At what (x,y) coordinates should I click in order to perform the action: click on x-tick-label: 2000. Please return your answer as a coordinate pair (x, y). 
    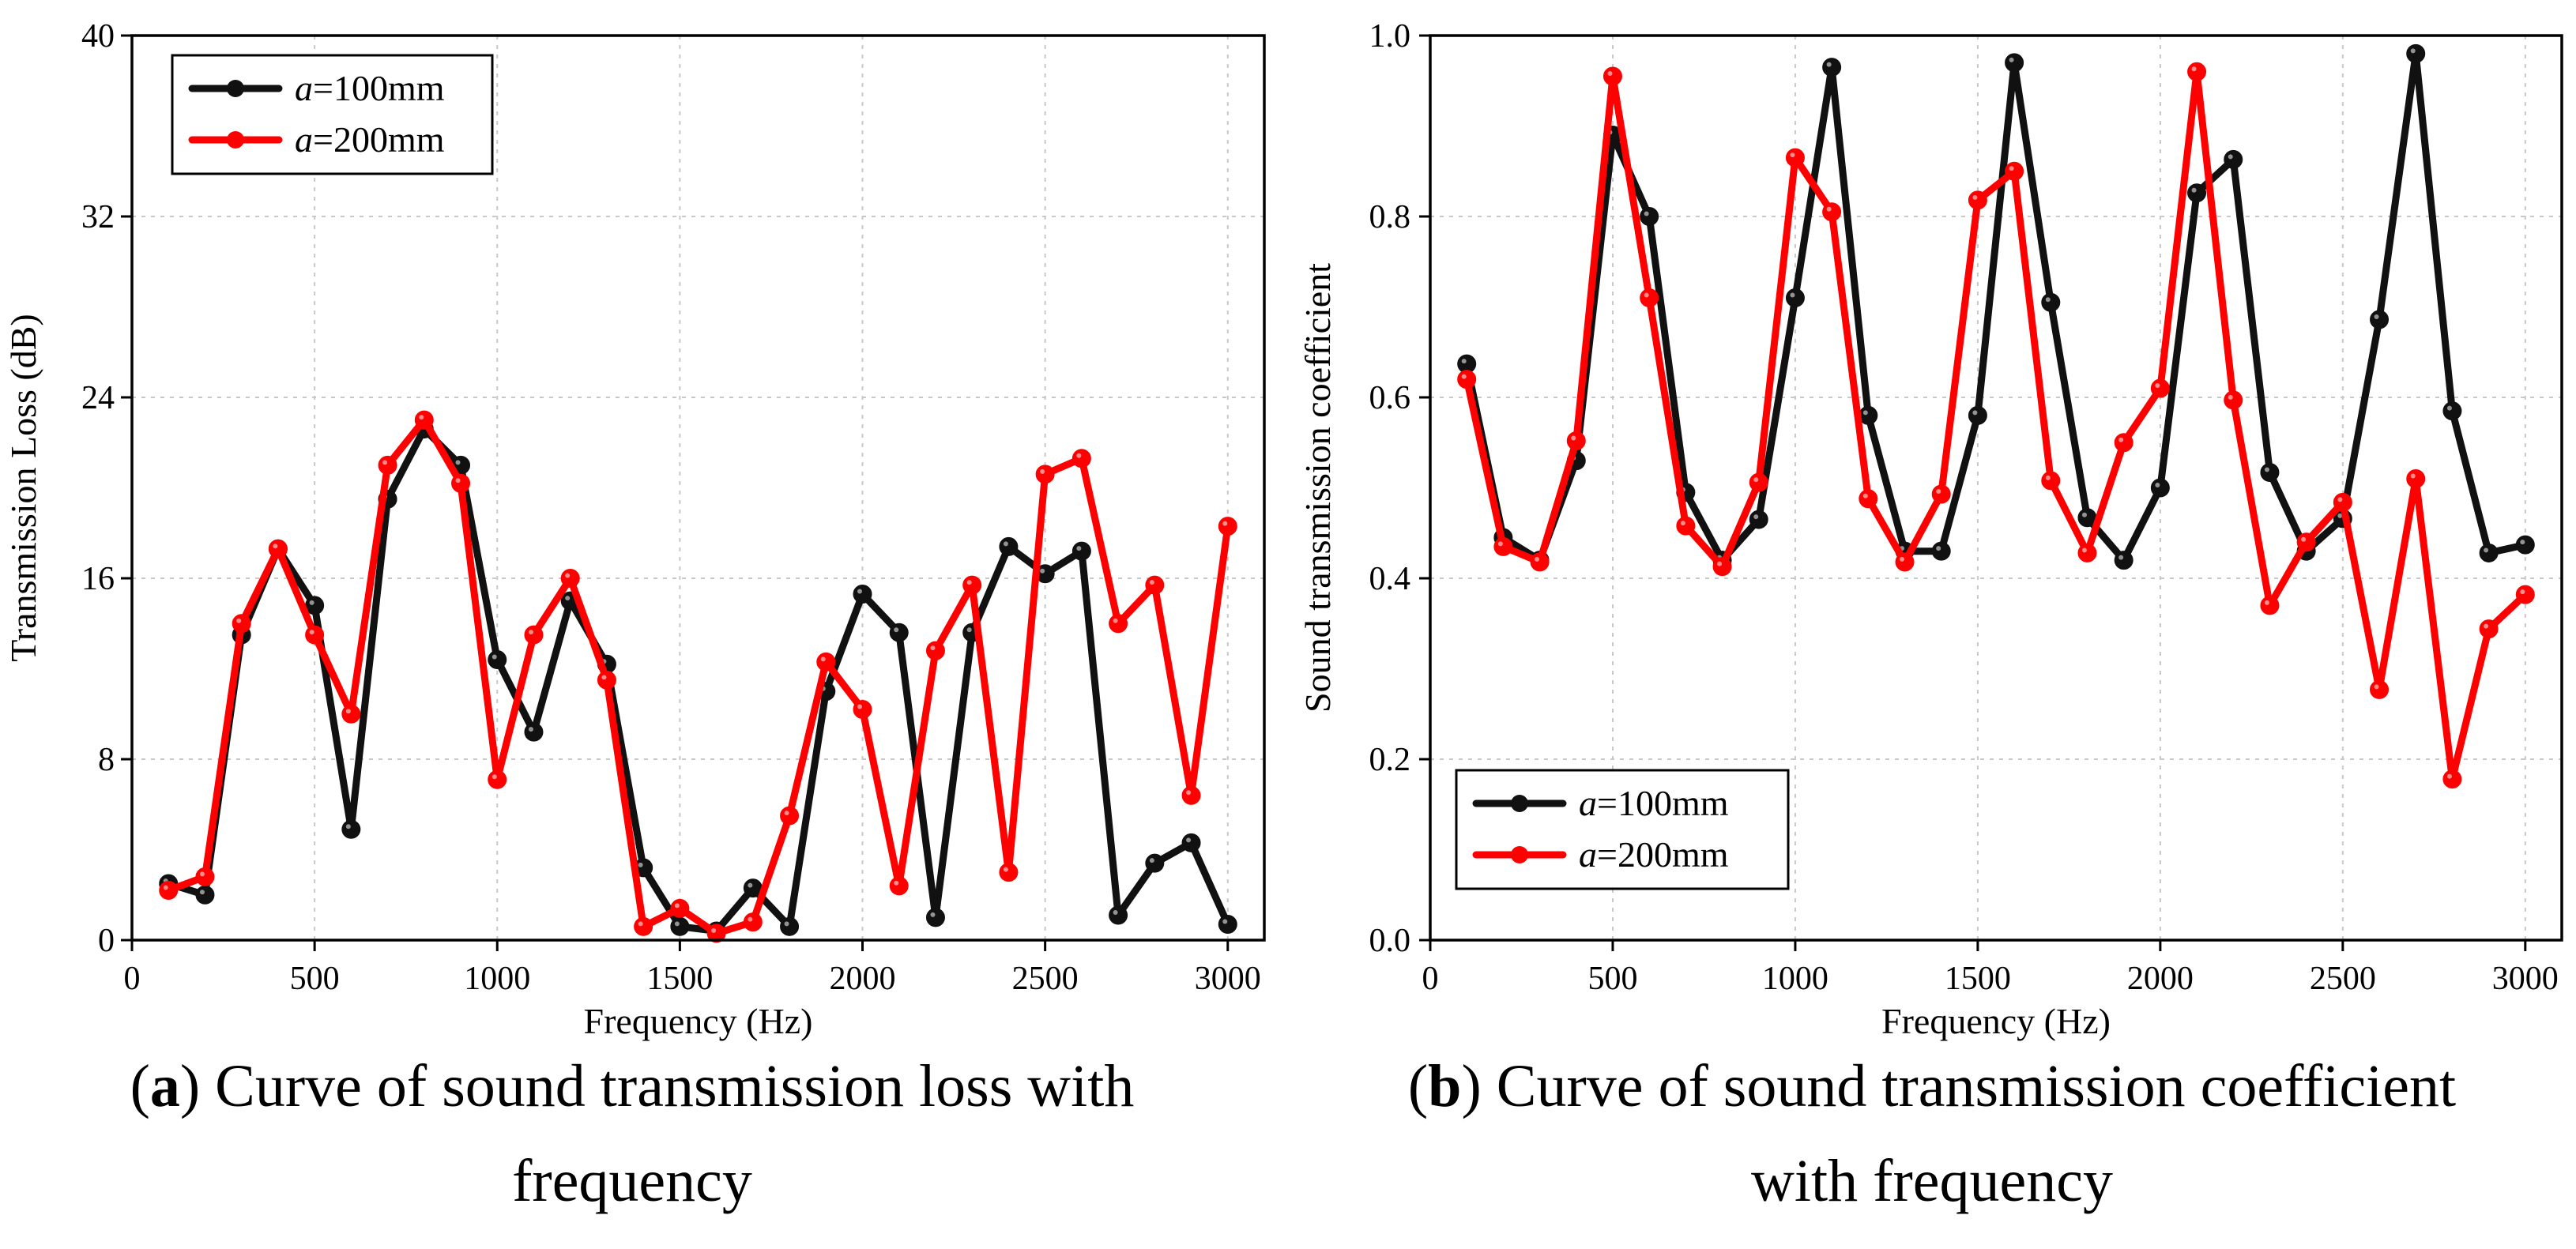
    Looking at the image, I should click on (2160, 979).